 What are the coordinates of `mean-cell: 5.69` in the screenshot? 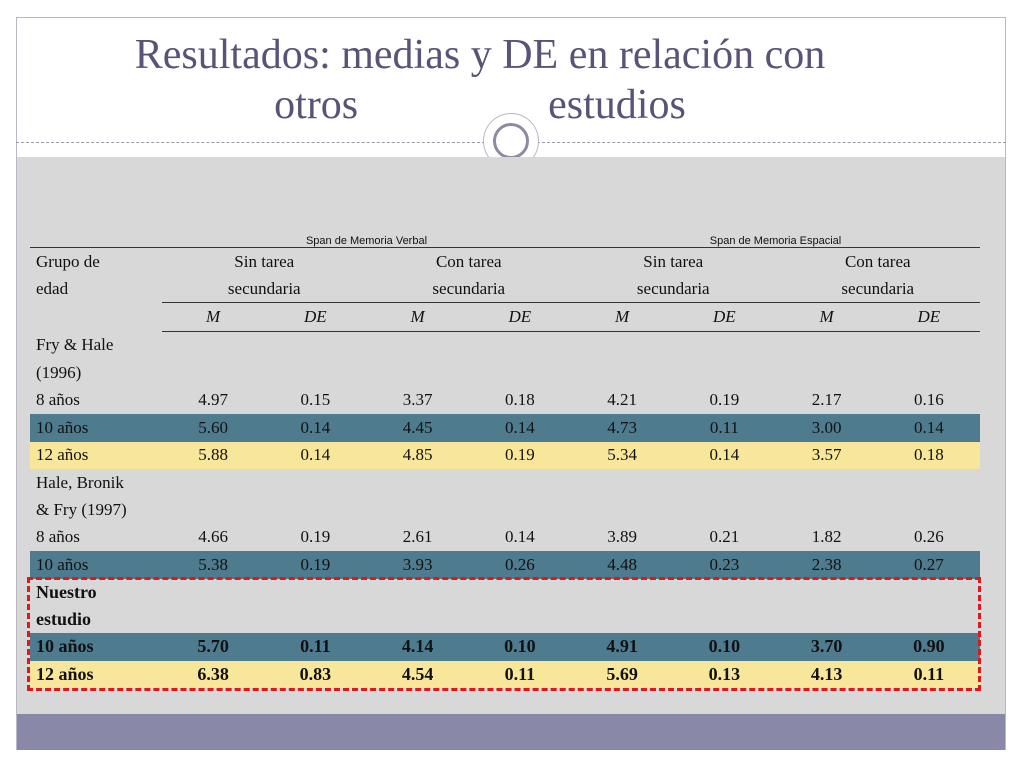 It's located at (622, 674).